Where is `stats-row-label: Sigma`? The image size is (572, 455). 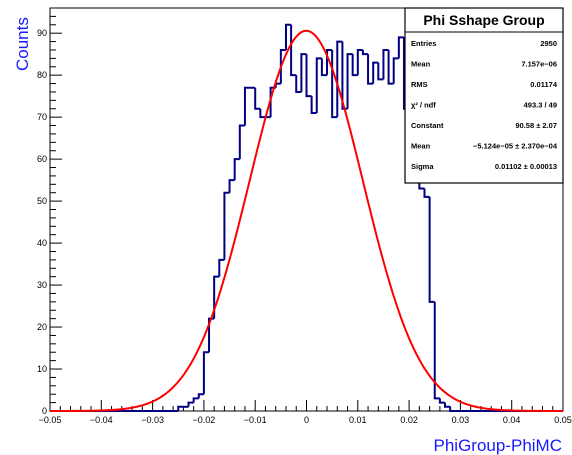
stats-row-label: Sigma is located at coordinates (422, 166).